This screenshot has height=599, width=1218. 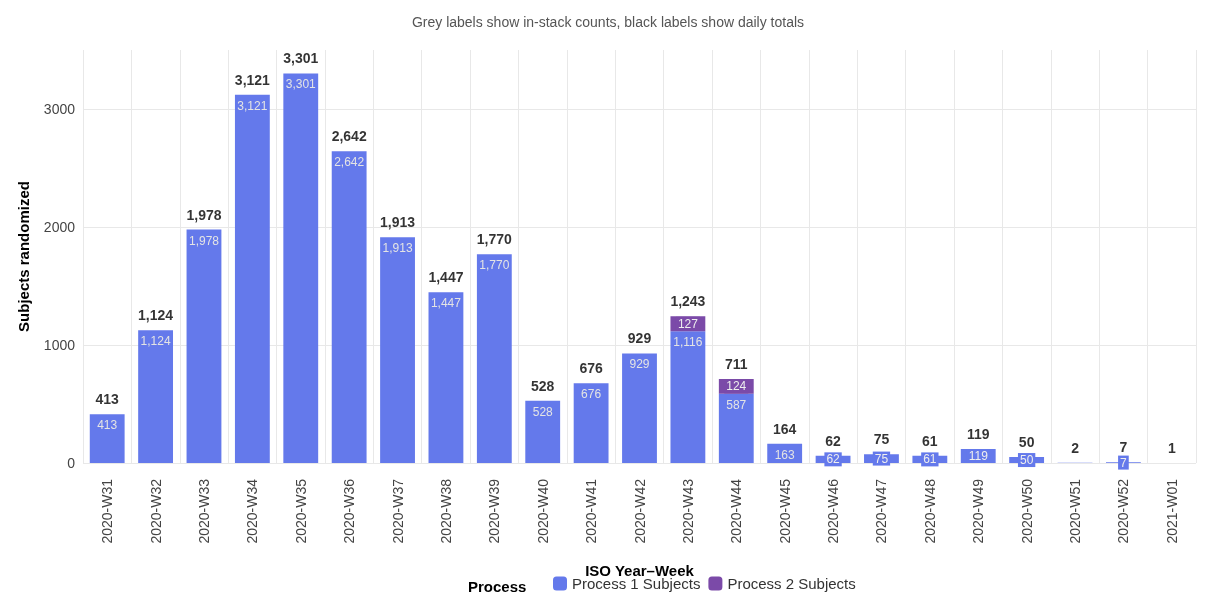 What do you see at coordinates (494, 511) in the screenshot?
I see `x-tick-label: 2020-W39` at bounding box center [494, 511].